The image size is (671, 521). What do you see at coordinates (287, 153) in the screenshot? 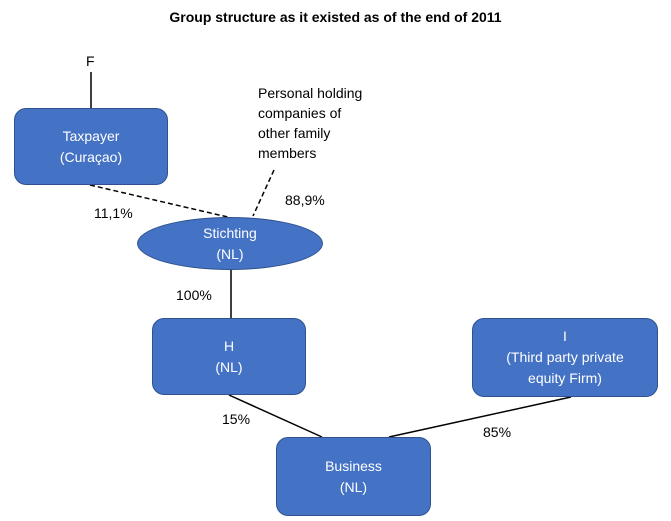
I see `personal-holdings-line4: members` at bounding box center [287, 153].